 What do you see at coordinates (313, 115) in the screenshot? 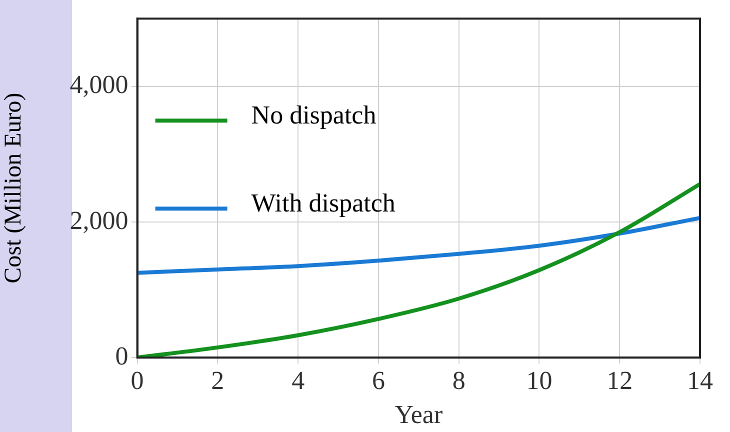
I see `legend-label: No dispatch` at bounding box center [313, 115].